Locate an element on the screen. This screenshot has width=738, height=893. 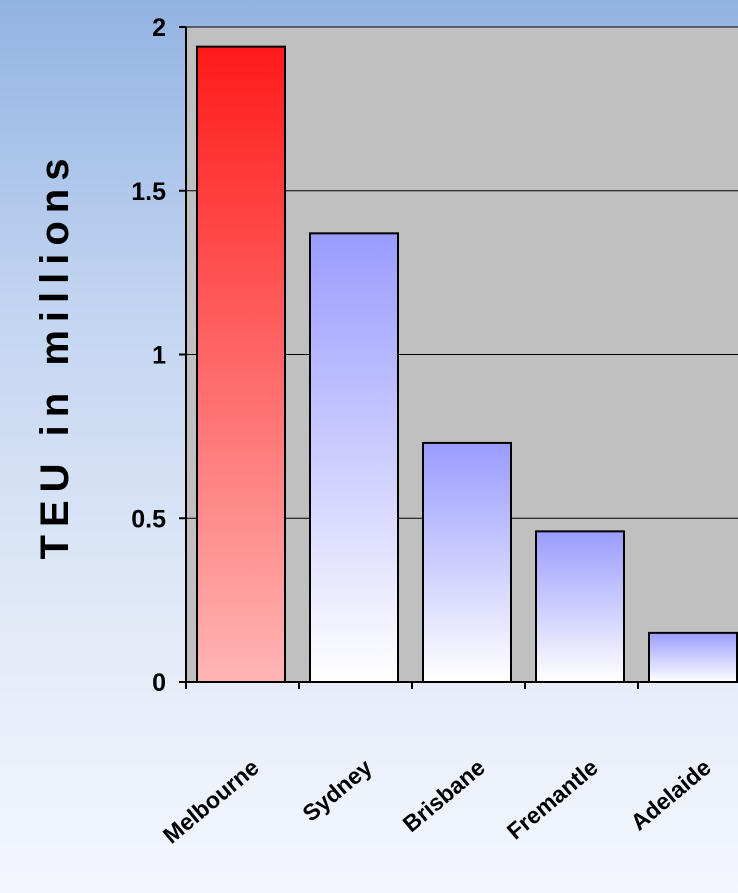
y-tick-label: 1.5 is located at coordinates (148, 192).